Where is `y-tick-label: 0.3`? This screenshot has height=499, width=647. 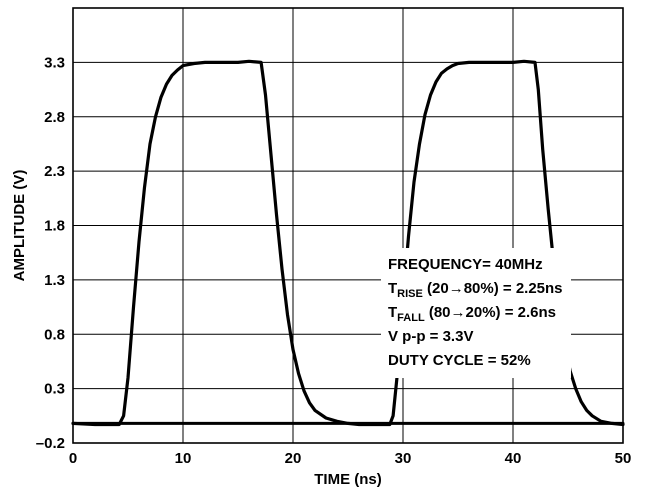
y-tick-label: 0.3 is located at coordinates (54, 389).